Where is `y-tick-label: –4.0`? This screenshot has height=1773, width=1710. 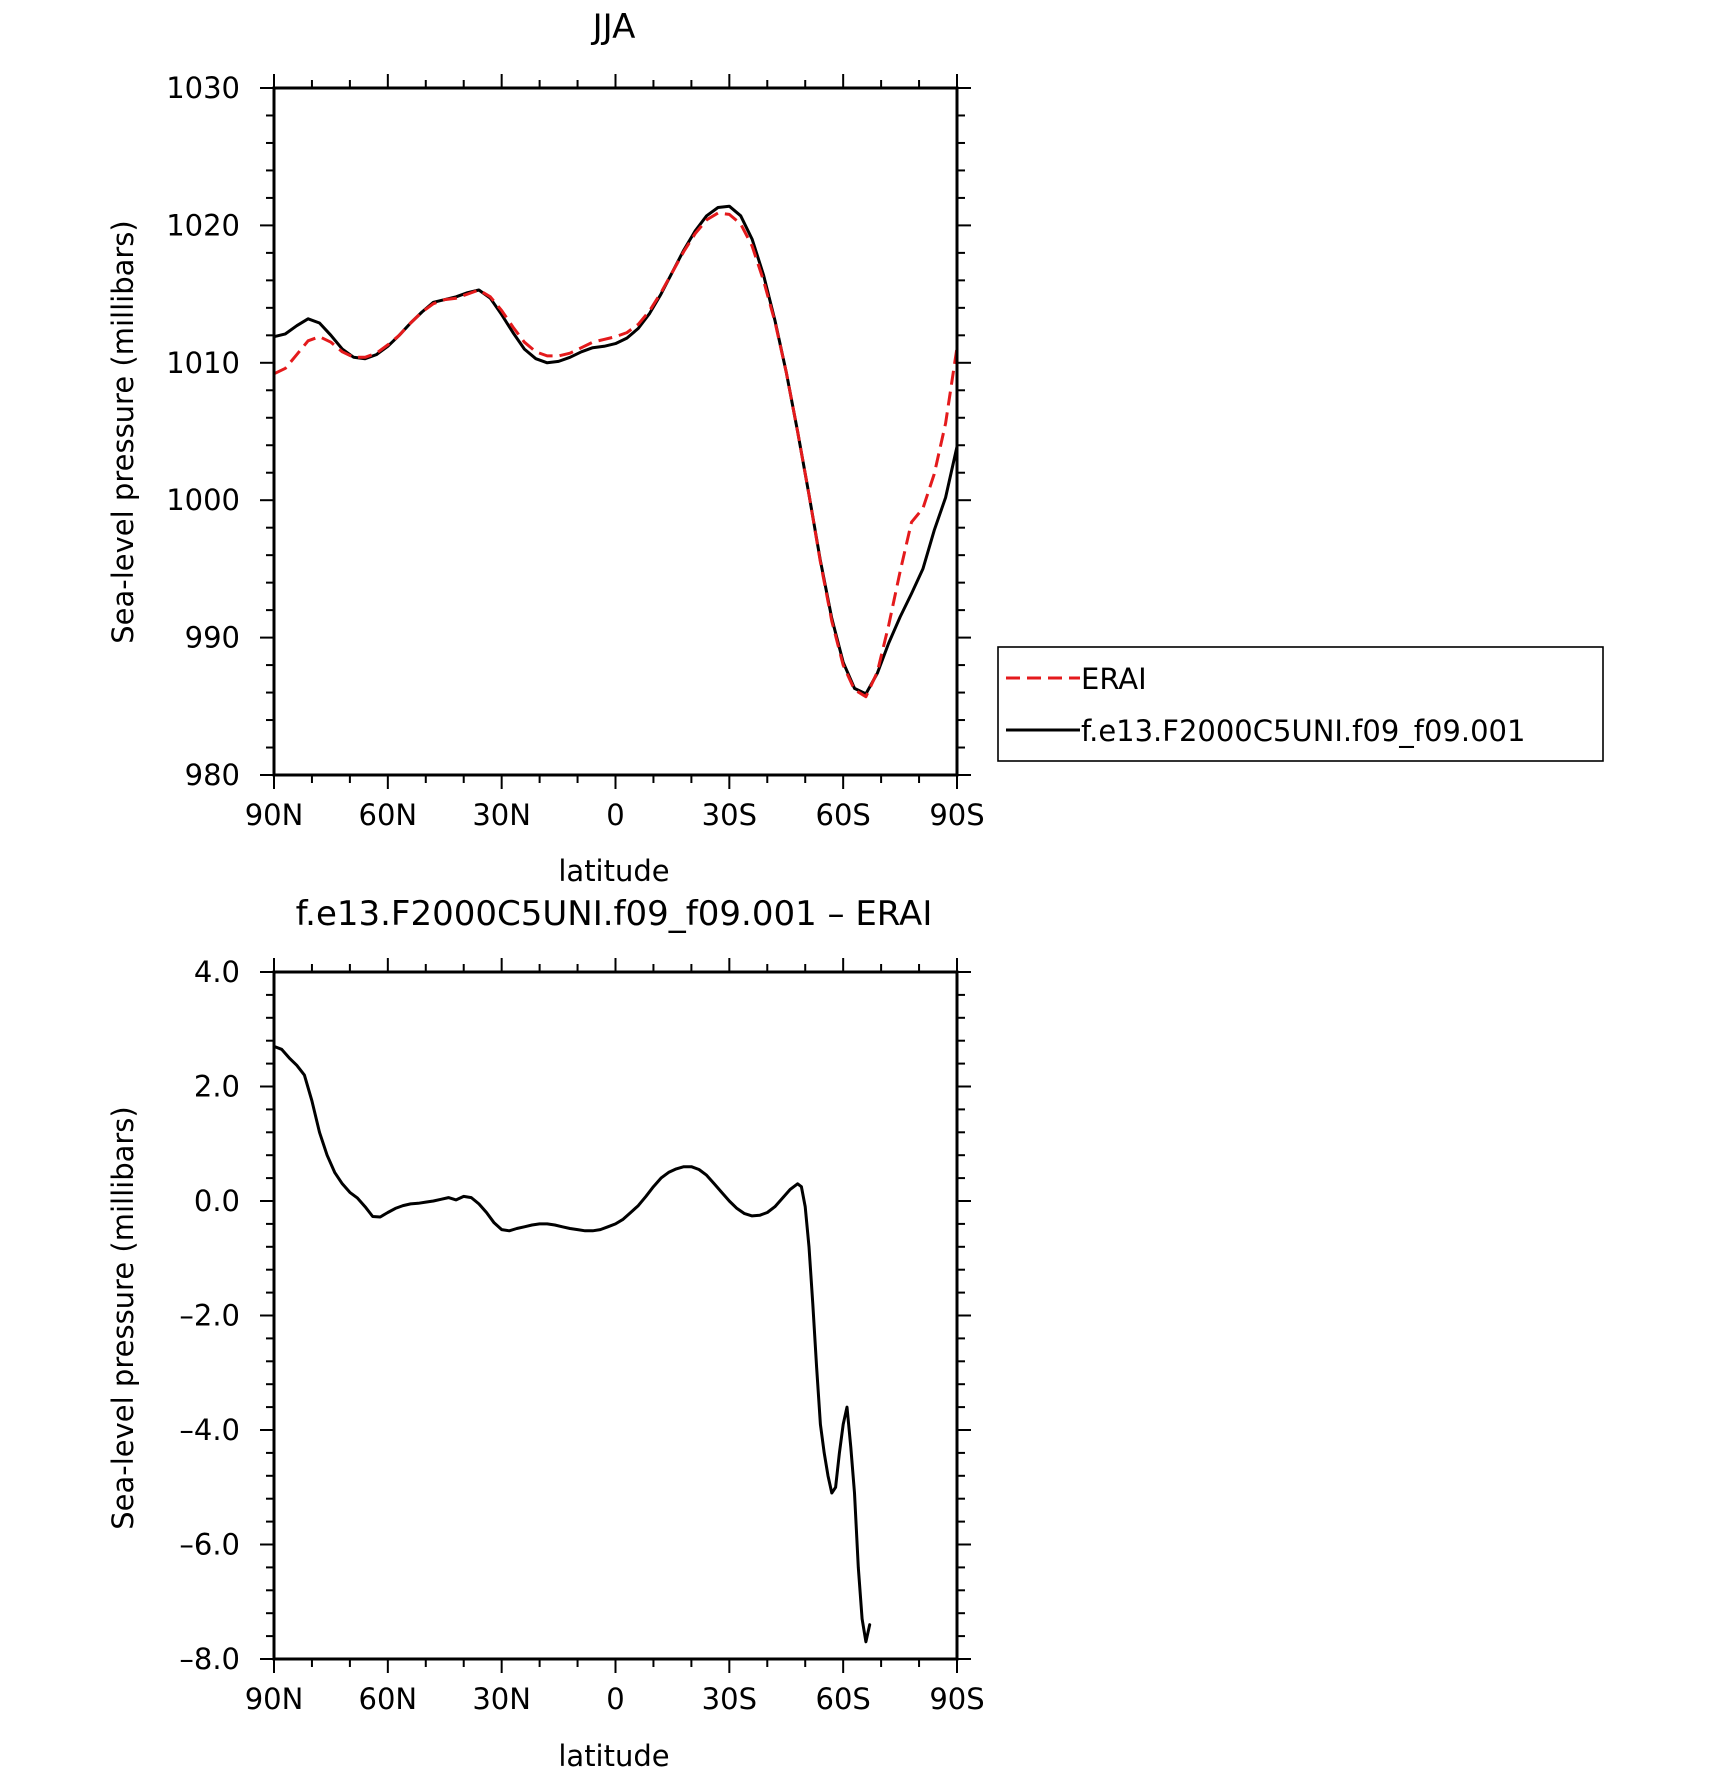 y-tick-label: –4.0 is located at coordinates (209, 1430).